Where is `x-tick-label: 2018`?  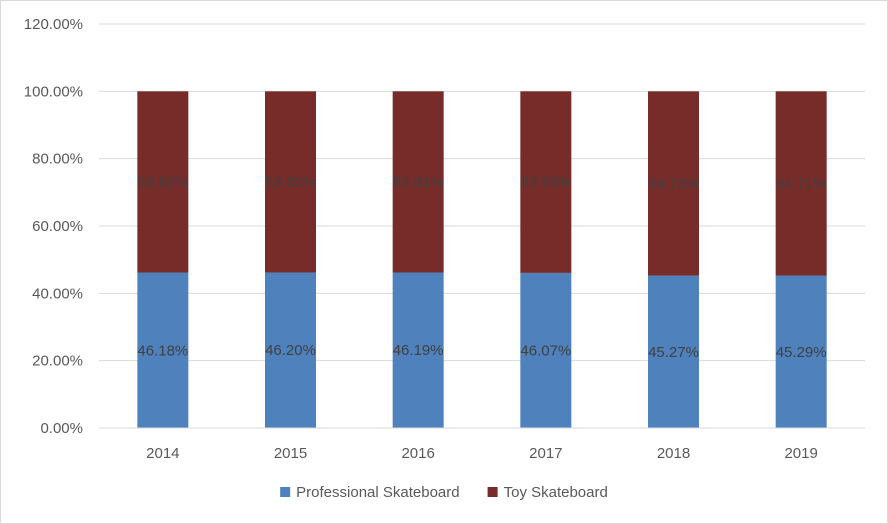 x-tick-label: 2018 is located at coordinates (673, 453).